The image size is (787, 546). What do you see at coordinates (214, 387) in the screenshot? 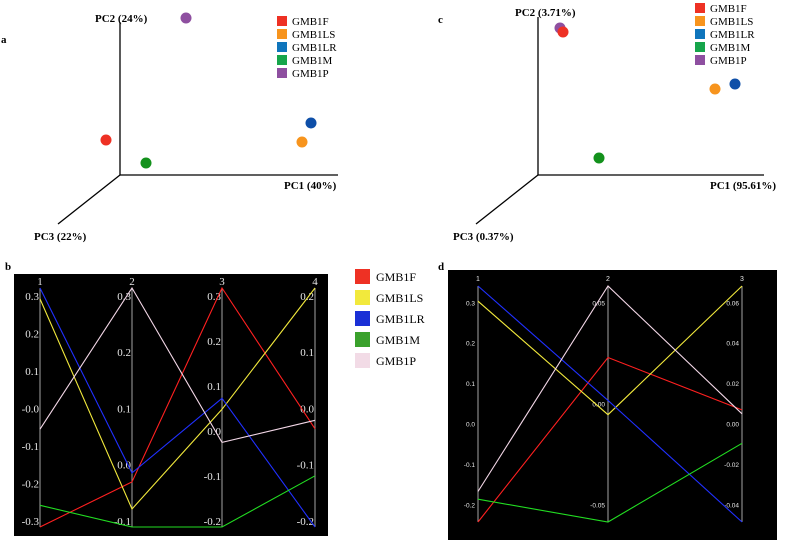
I see `axis-tick-label-b-3: 0.1` at bounding box center [214, 387].